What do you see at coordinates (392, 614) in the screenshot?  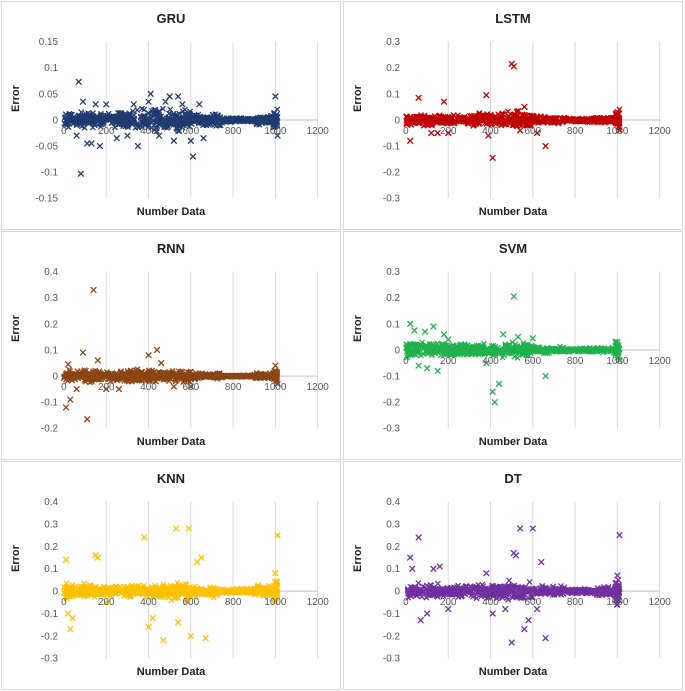 I see `y-tick-label: -0.1` at bounding box center [392, 614].